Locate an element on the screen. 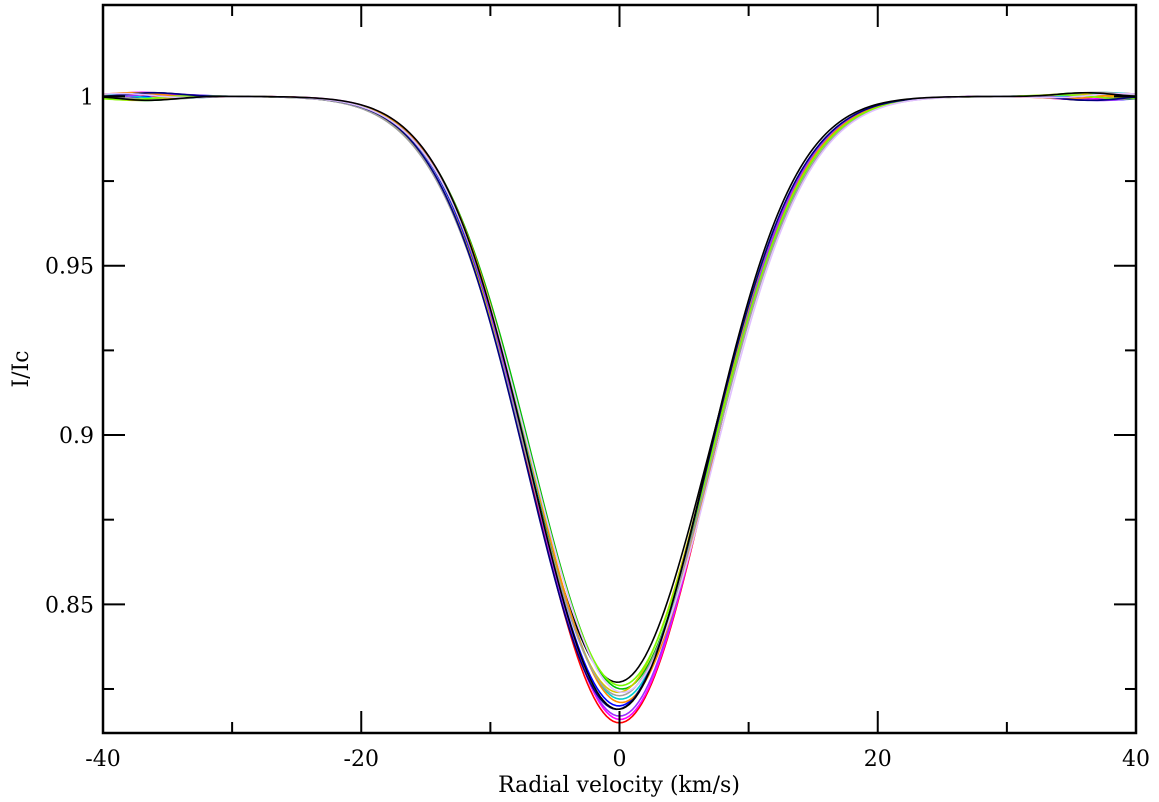  x-axis-tick-labels: -40 -20 0 20 40 is located at coordinates (617, 759).